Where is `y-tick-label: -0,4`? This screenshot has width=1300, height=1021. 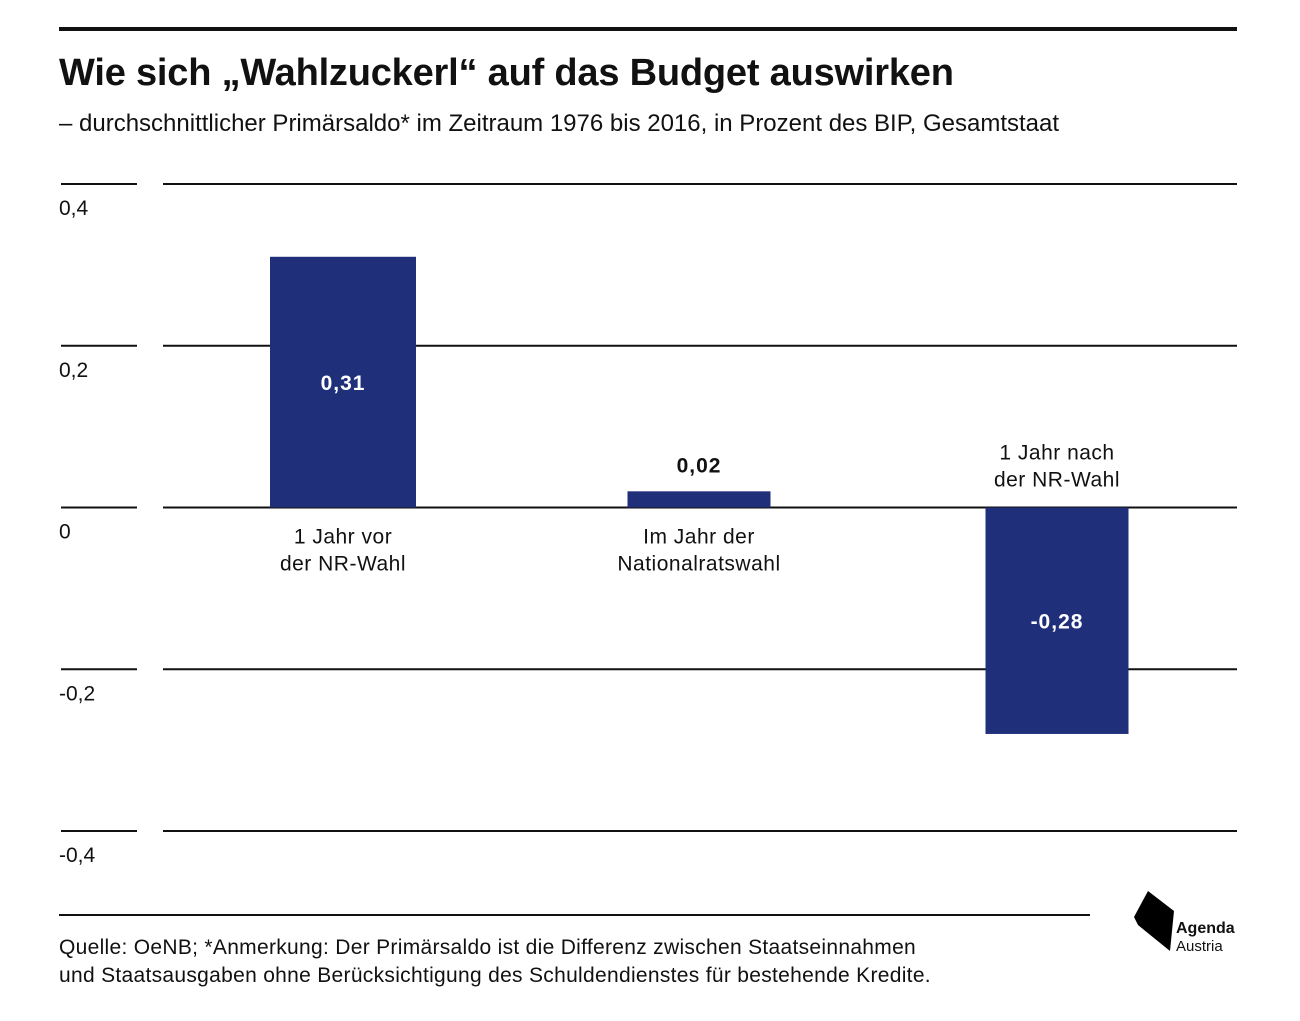
y-tick-label: -0,4 is located at coordinates (77, 855).